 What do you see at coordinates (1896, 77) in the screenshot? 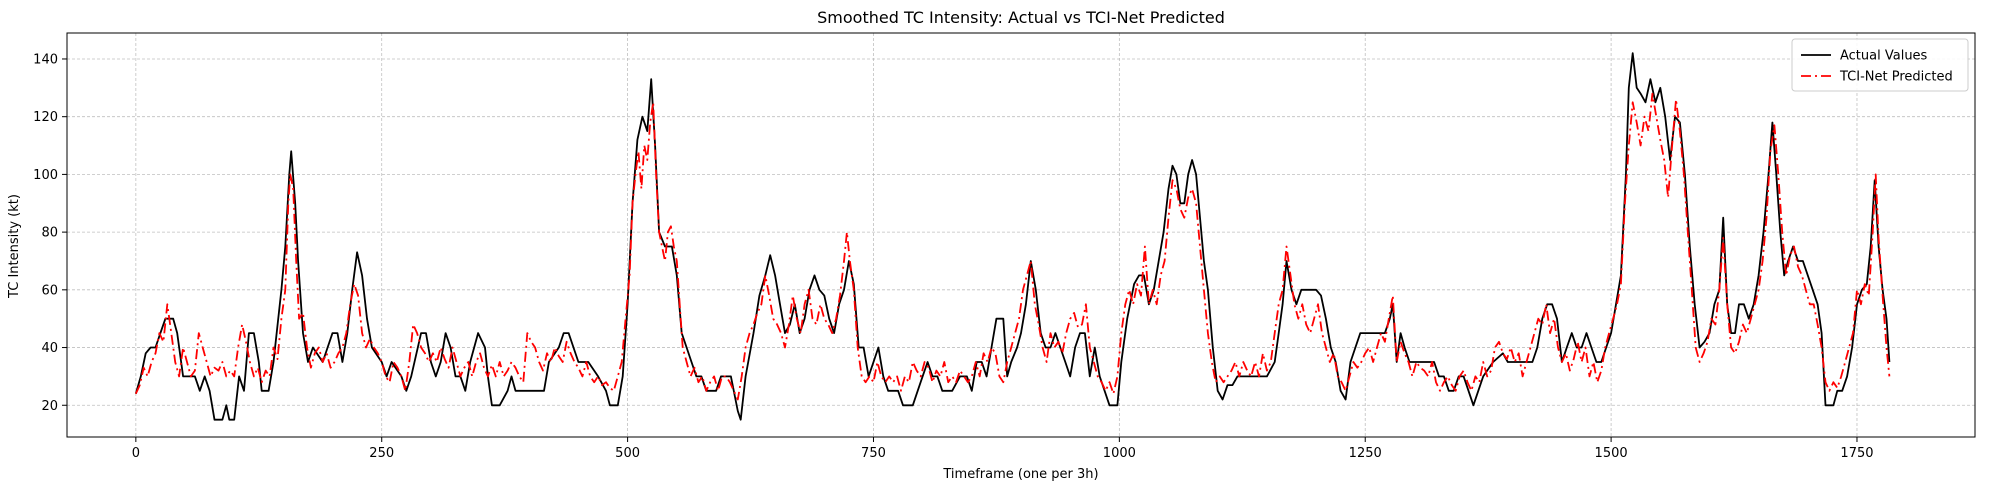
I see `legend-label: TCI-Net Predicted` at bounding box center [1896, 77].